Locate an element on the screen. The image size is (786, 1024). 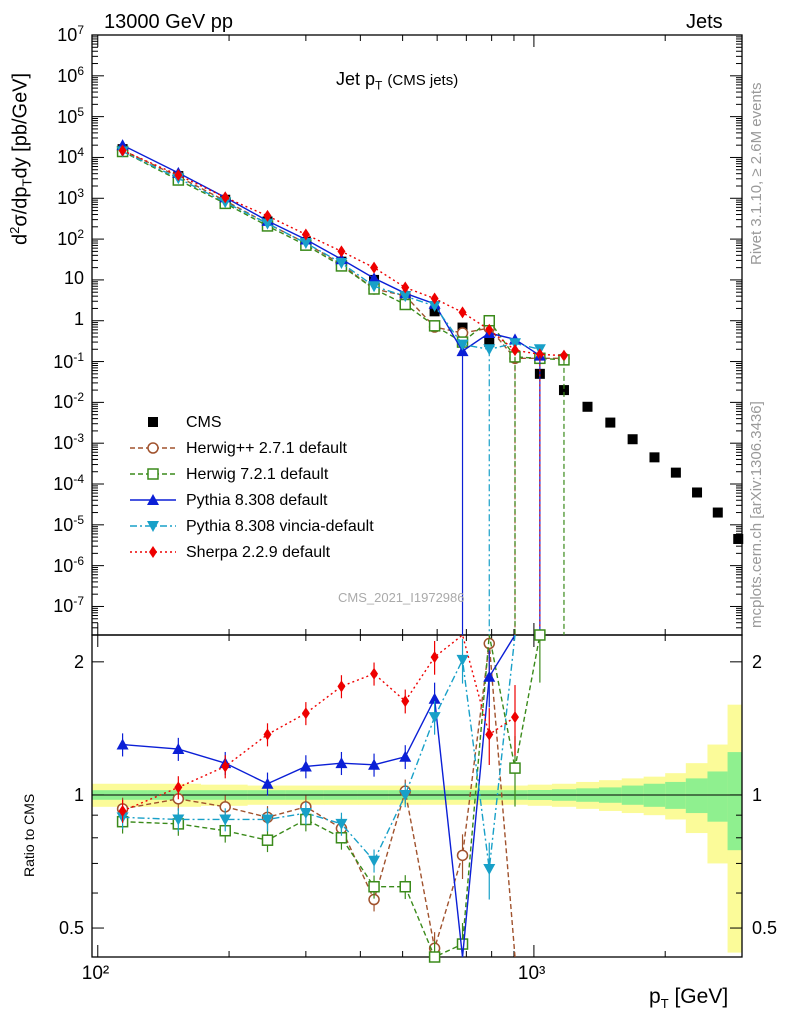
legend-label-pythia: Pythia 8.308 default is located at coordinates (257, 500).